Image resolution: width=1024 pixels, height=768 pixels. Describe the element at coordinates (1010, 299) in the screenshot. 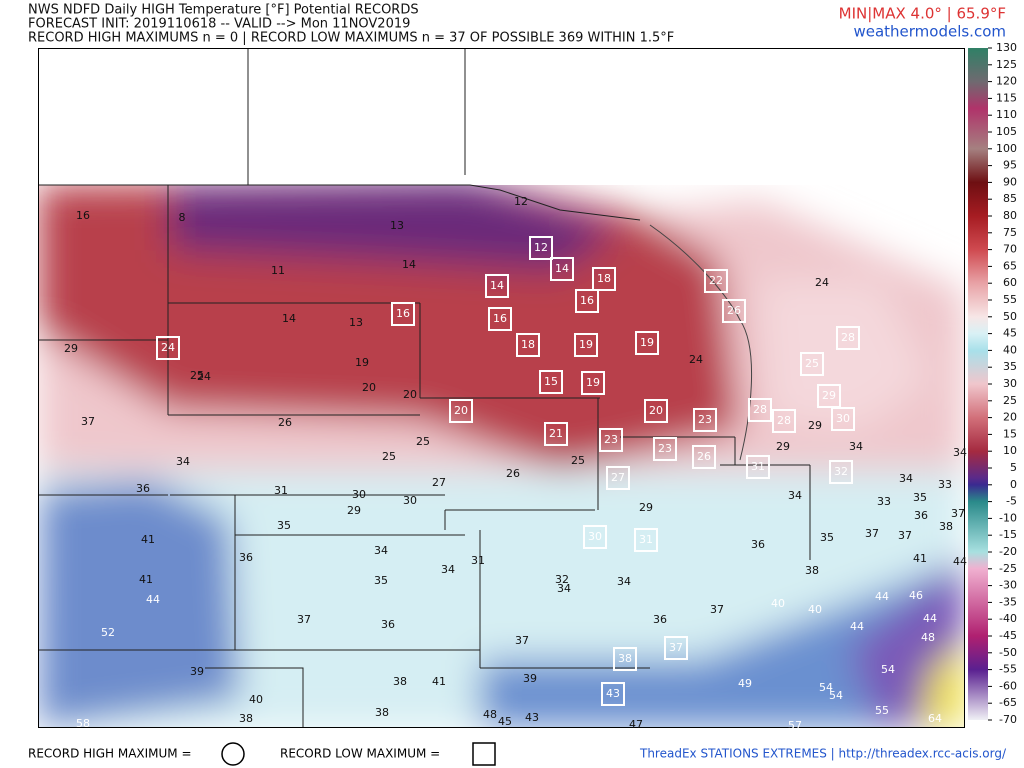

I see `colorbar-label: 55` at that location.